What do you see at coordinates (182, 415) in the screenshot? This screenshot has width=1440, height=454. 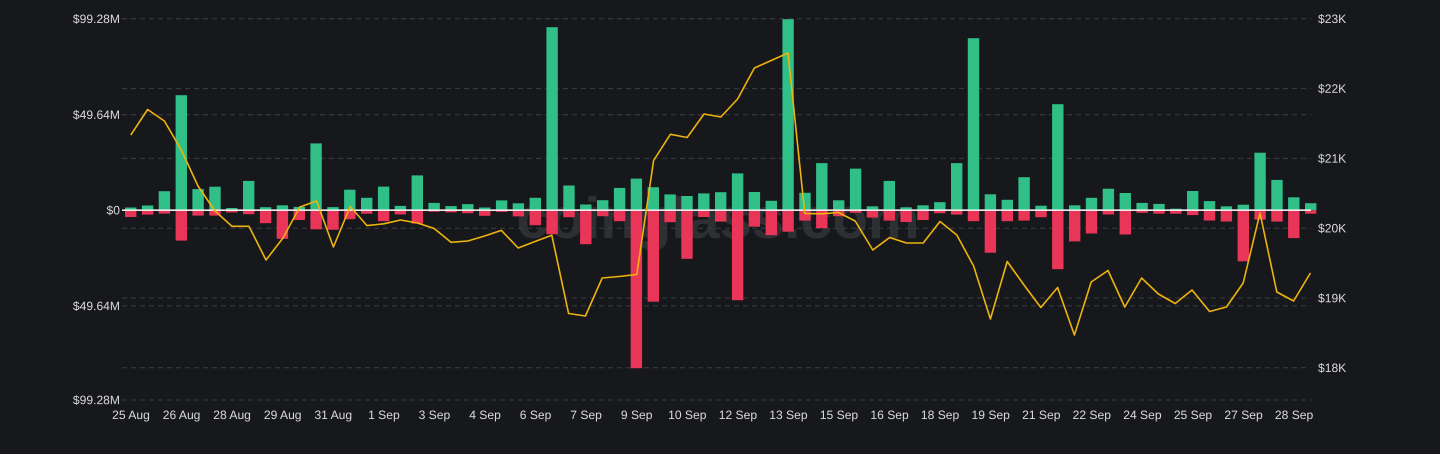 I see `svg-text: 26 Aug` at bounding box center [182, 415].